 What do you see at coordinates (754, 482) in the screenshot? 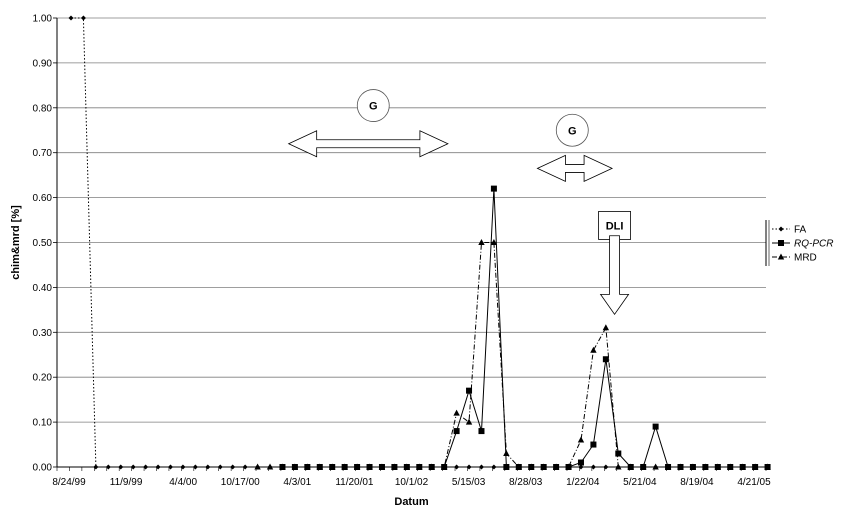
I see `x-tick-label: 4/21/05` at bounding box center [754, 482].